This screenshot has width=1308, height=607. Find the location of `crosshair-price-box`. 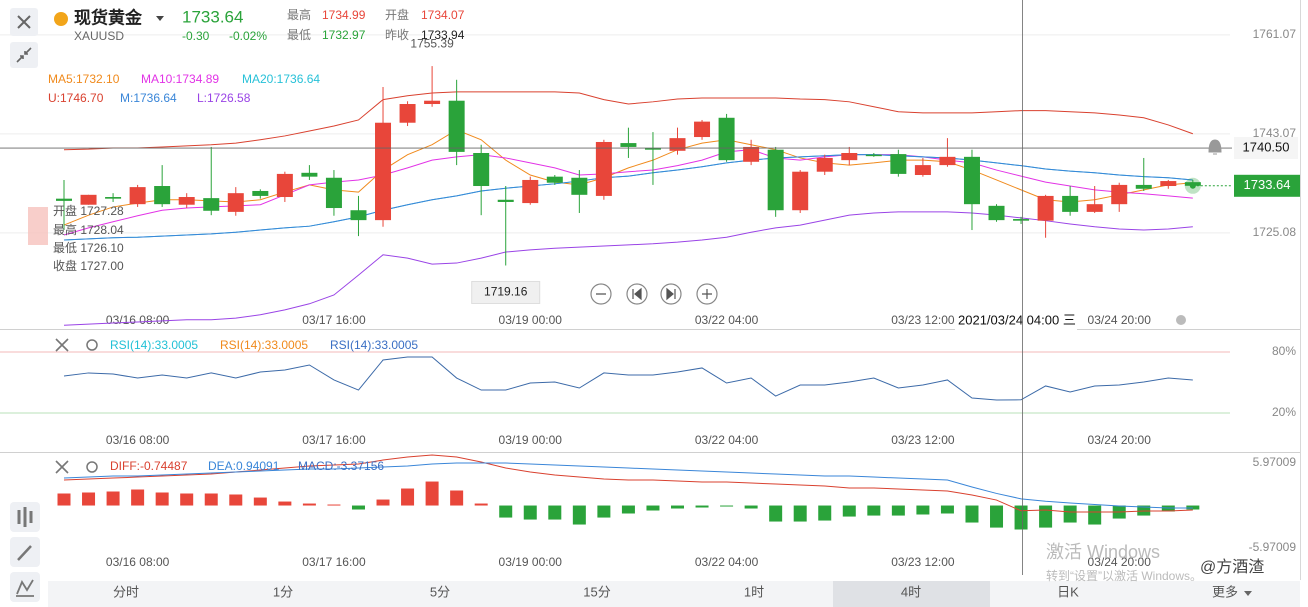

crosshair-price-box is located at coordinates (1266, 148).